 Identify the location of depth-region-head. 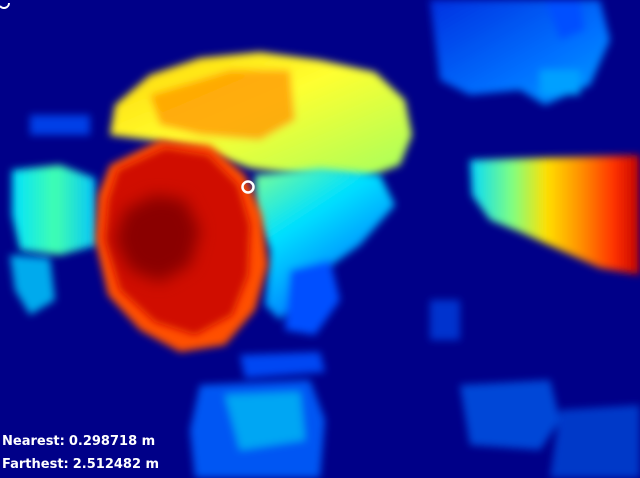
(261, 116).